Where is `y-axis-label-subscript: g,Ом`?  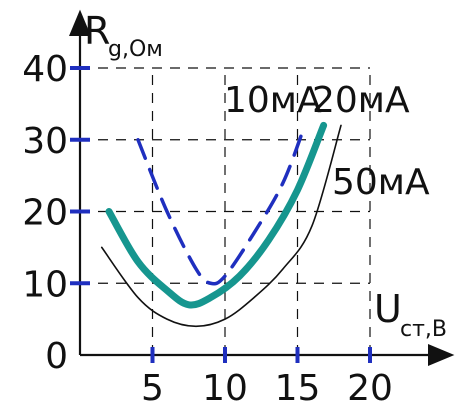
y-axis-label-subscript: g,Ом is located at coordinates (135, 49).